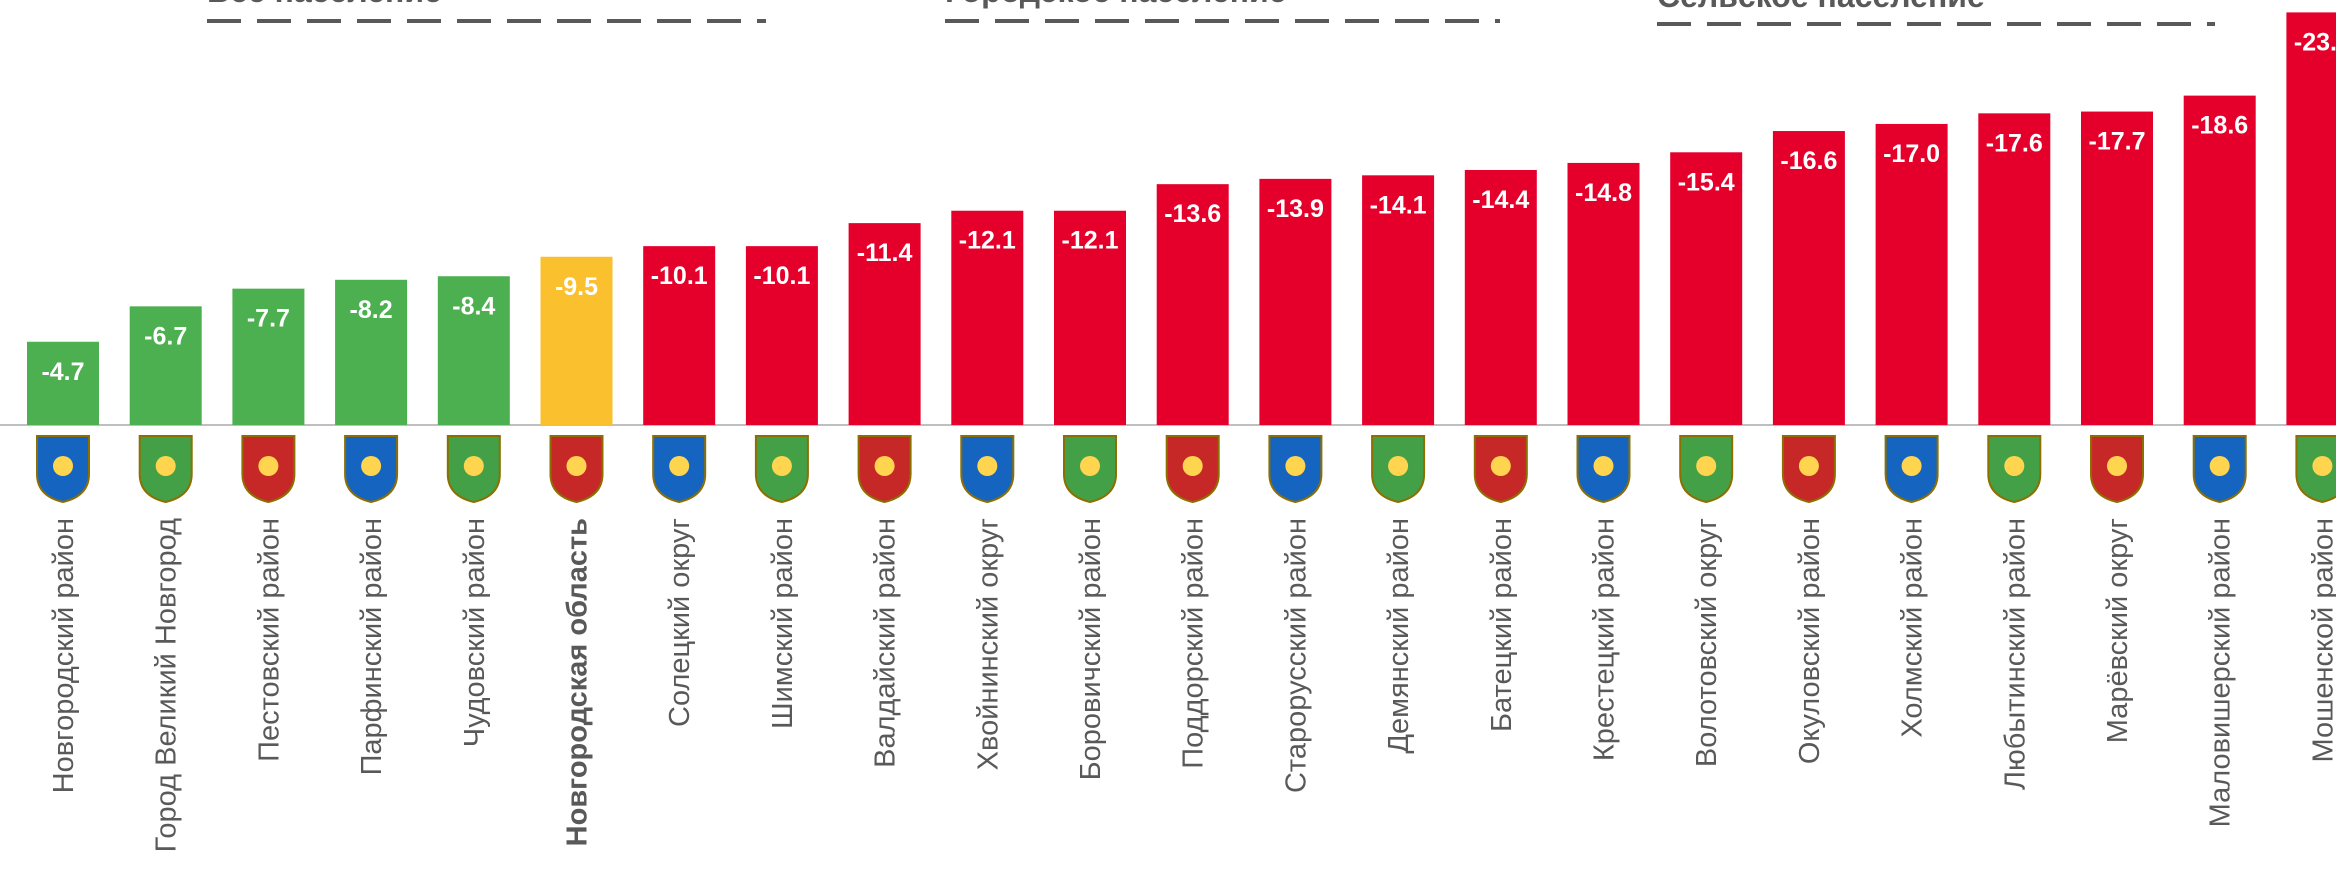  I want to click on x-tick-label: Старорусский район, so click(1296, 655).